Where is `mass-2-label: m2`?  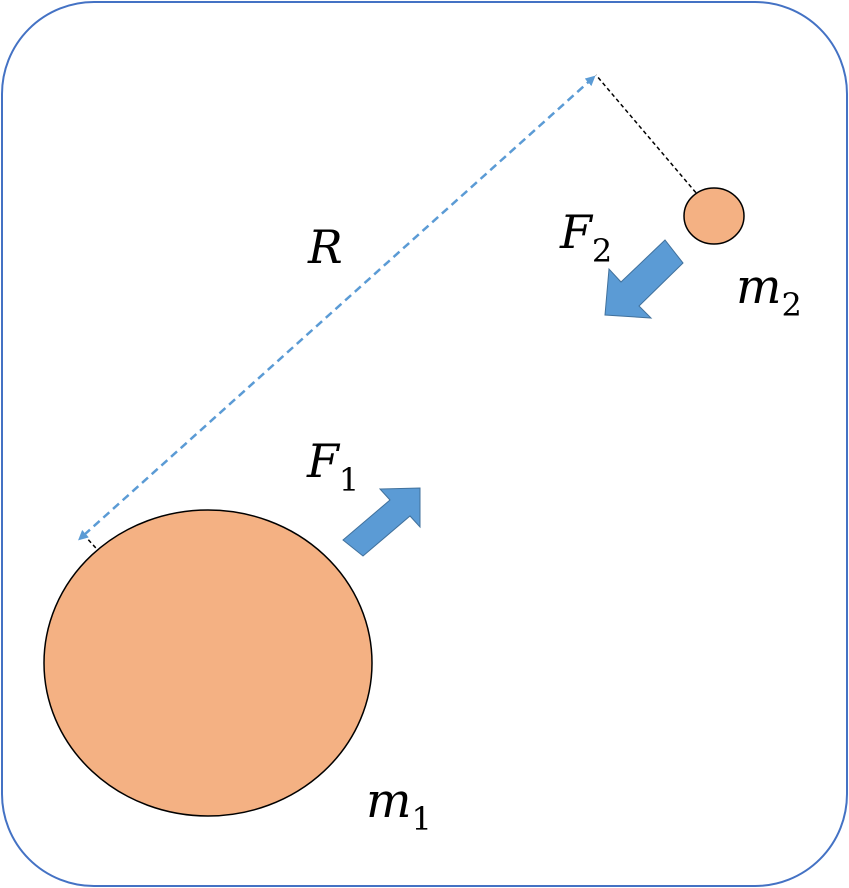
mass-2-label: m2 is located at coordinates (769, 291).